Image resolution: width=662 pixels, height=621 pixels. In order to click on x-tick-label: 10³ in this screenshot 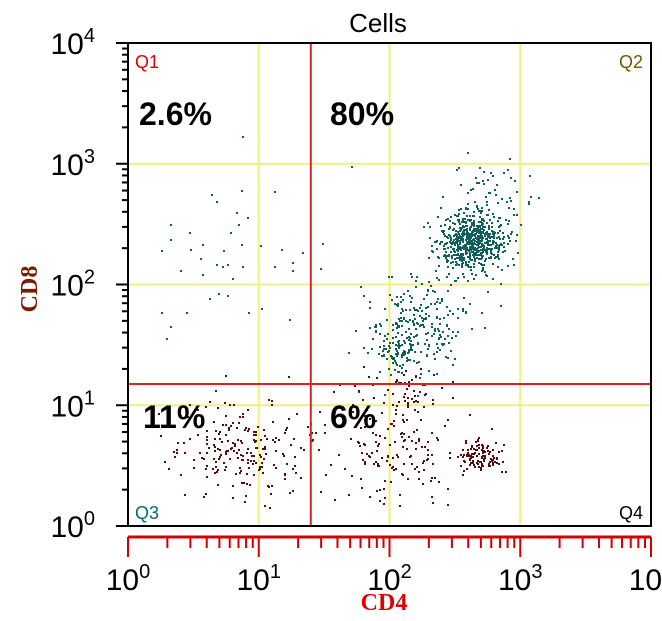, I will do `click(520, 579)`.